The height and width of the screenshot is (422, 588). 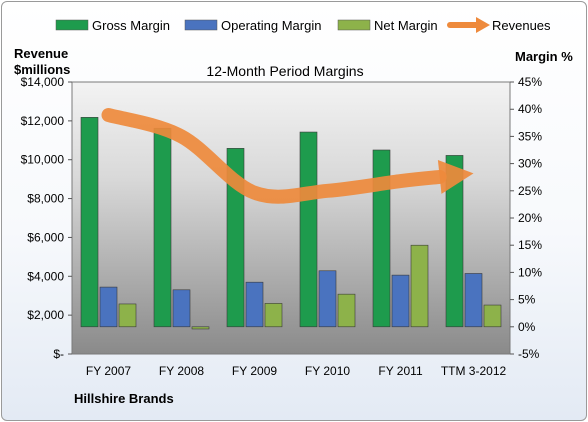 What do you see at coordinates (108, 371) in the screenshot?
I see `x-tick-label: FY 2007` at bounding box center [108, 371].